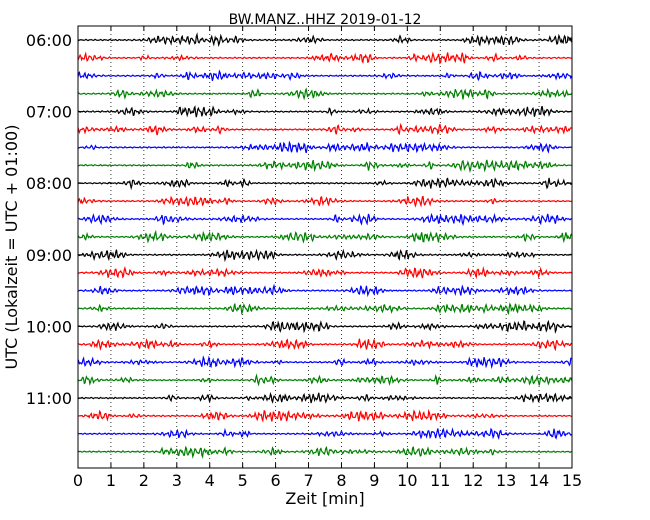 This screenshot has width=650, height=520. Describe the element at coordinates (539, 480) in the screenshot. I see `x-tick-label: 14` at that location.